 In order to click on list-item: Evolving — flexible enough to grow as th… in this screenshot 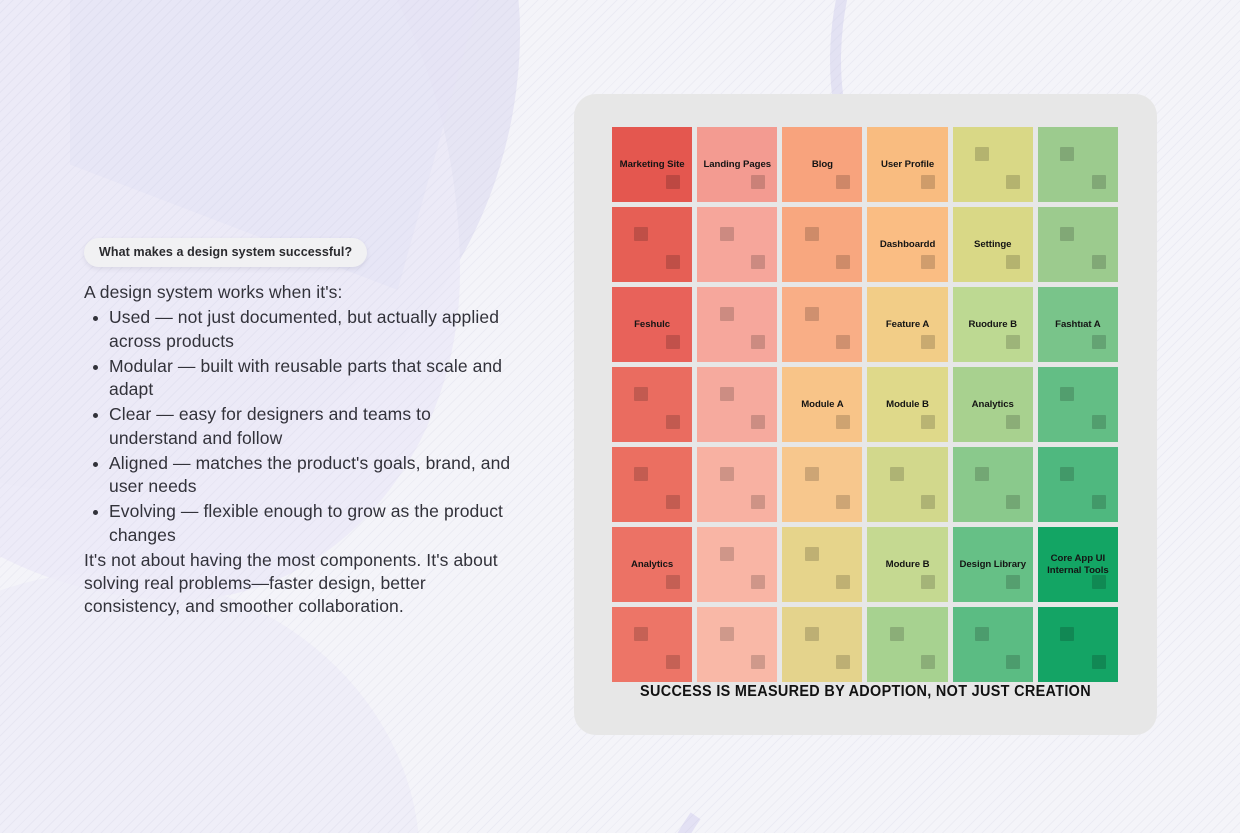, I will do `click(300, 523)`.